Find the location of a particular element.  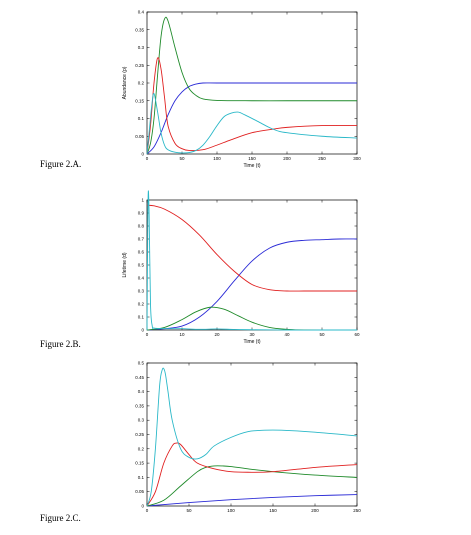

x-tick-label: 10 is located at coordinates (182, 334).